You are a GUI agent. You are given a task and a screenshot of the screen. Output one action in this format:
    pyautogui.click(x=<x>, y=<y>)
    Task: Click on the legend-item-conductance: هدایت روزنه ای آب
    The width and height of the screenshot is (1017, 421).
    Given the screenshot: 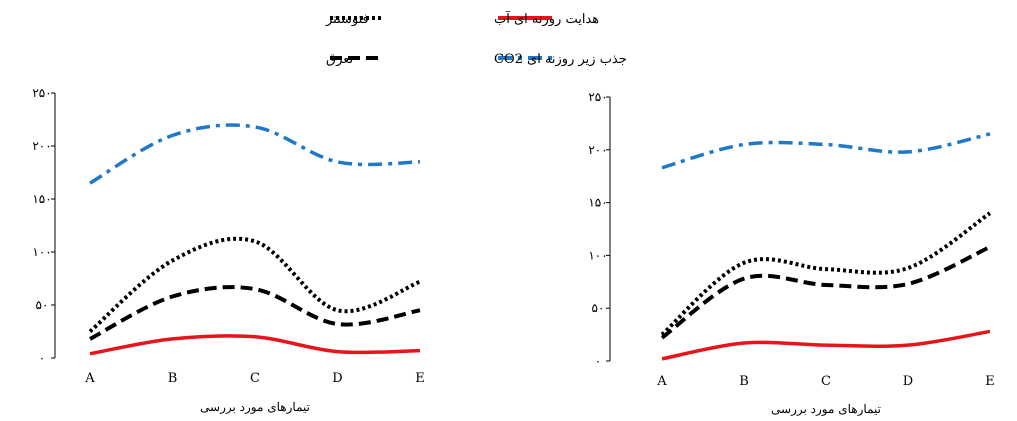 What is the action you would take?
    pyautogui.click(x=546, y=18)
    